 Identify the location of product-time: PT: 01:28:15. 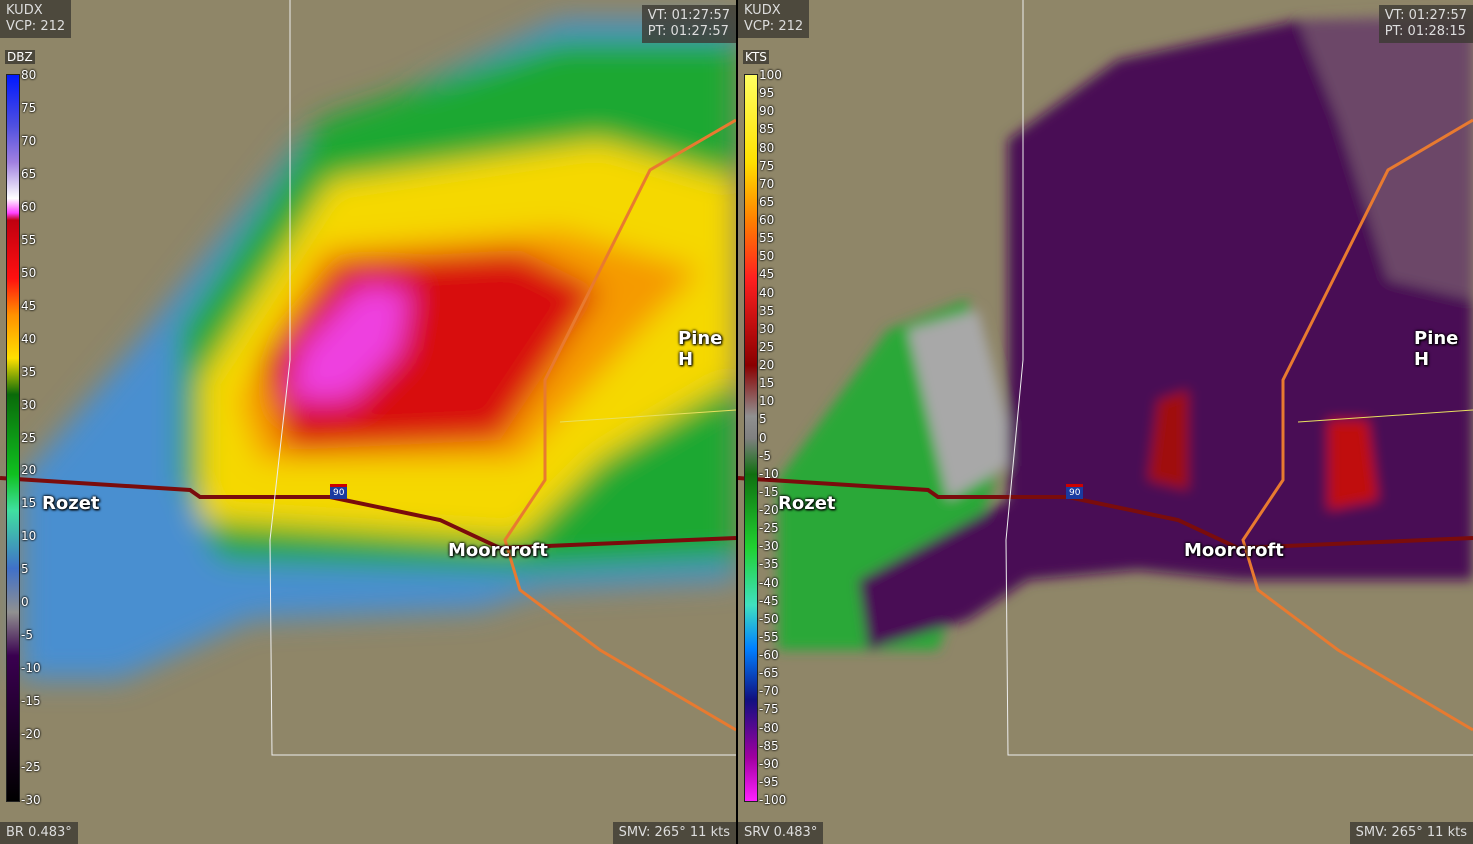
(1425, 31).